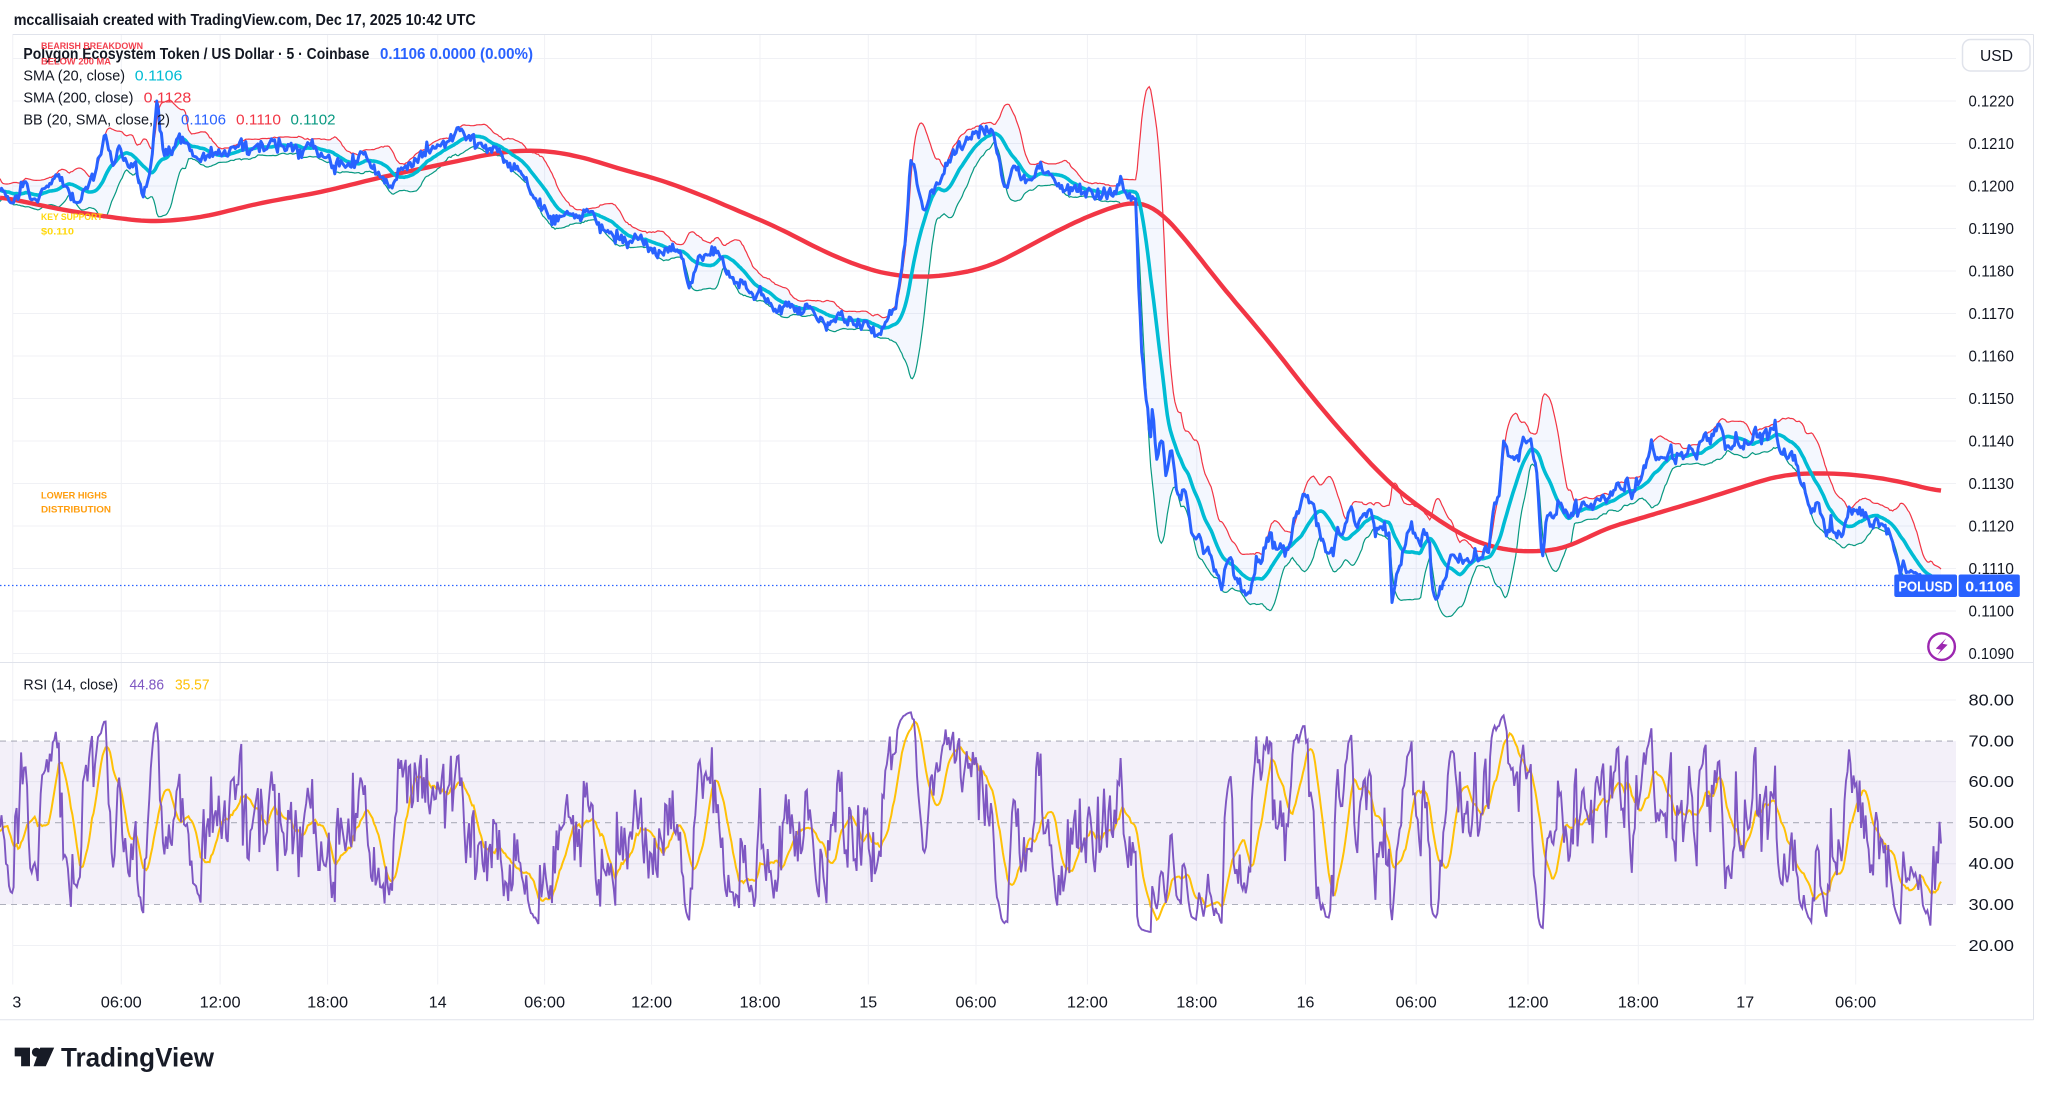 The width and height of the screenshot is (2048, 1095). I want to click on svg-text: 0.1102, so click(313, 120).